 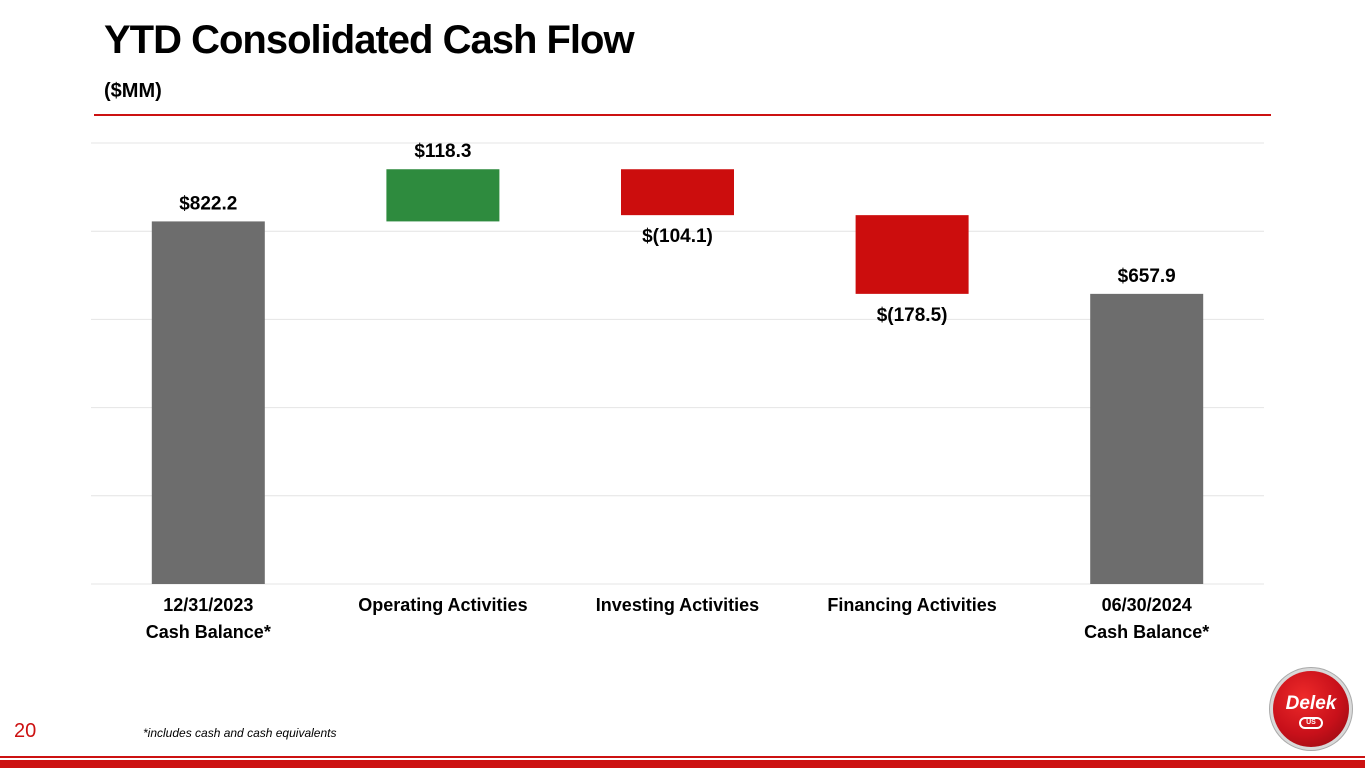 I want to click on data-label: $822.2, so click(x=208, y=203).